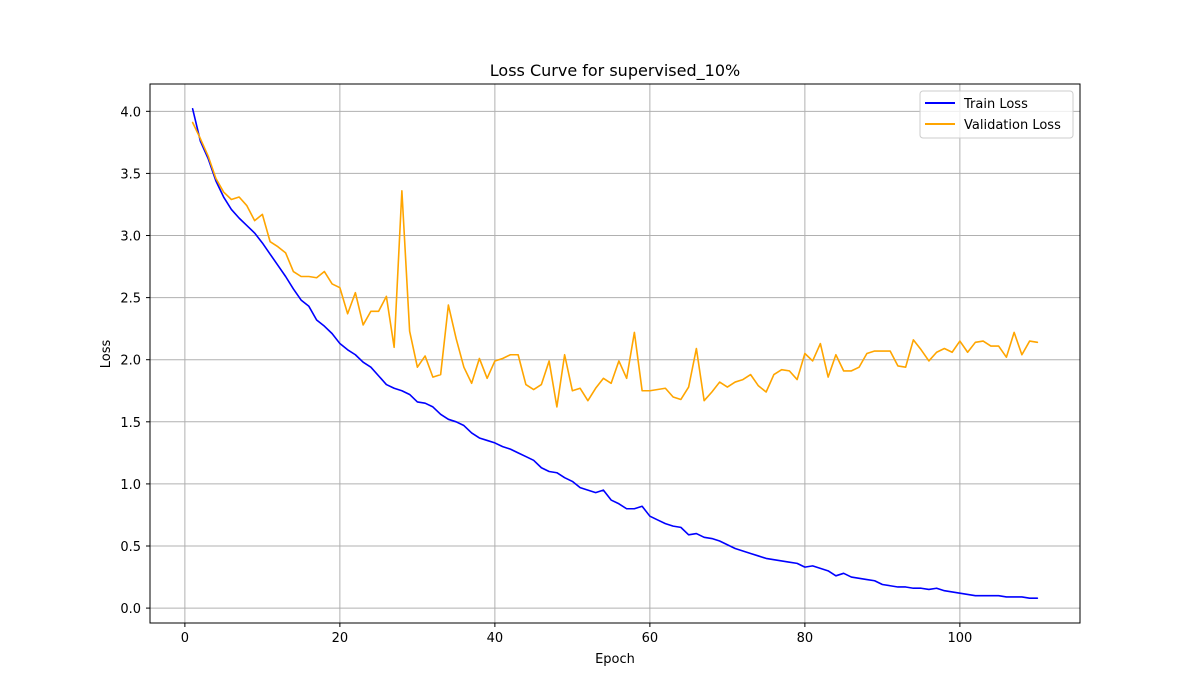 This screenshot has width=1200, height=700. I want to click on y-tick-label: 2.5, so click(130, 299).